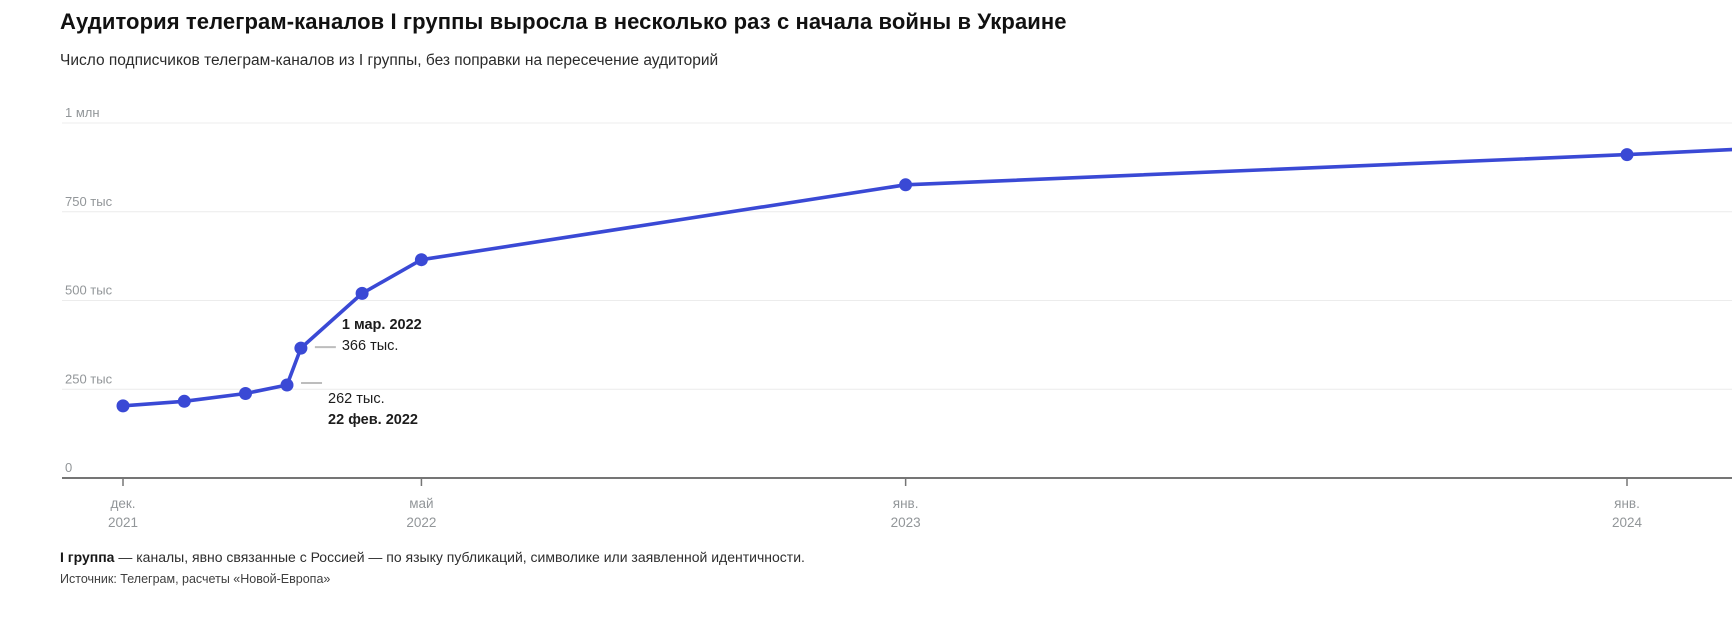  I want to click on x-tick-label-year: 2022, so click(421, 522).